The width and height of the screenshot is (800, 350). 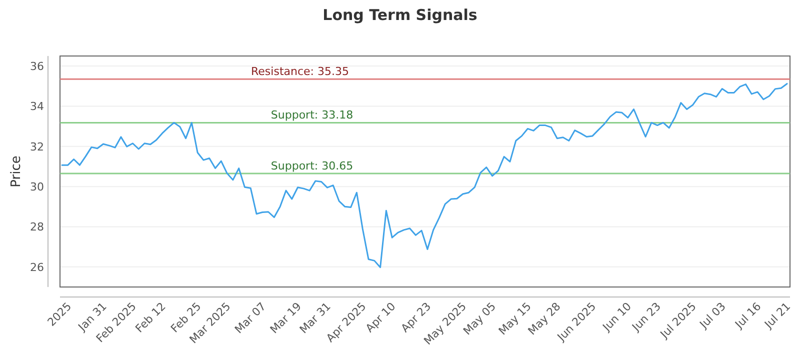 What do you see at coordinates (400, 15) in the screenshot?
I see `chart-title: Long Term Signals` at bounding box center [400, 15].